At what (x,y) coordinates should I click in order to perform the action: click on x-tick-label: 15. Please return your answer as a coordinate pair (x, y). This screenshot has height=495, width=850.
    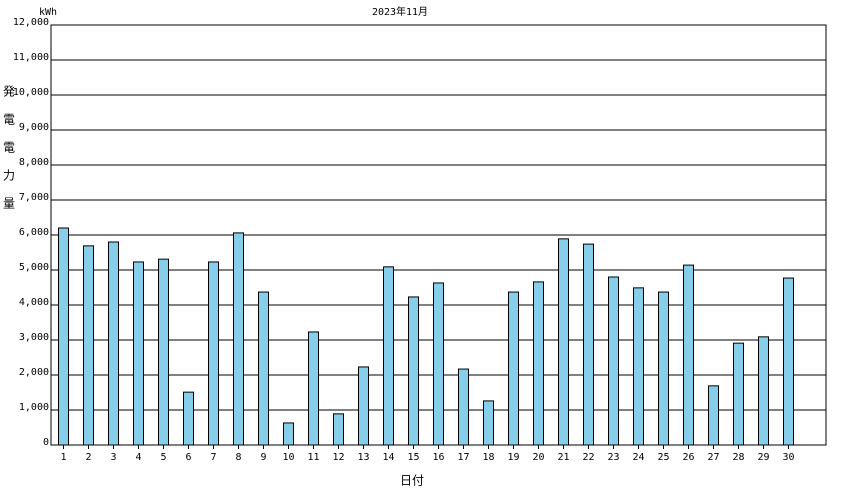
    Looking at the image, I should click on (413, 457).